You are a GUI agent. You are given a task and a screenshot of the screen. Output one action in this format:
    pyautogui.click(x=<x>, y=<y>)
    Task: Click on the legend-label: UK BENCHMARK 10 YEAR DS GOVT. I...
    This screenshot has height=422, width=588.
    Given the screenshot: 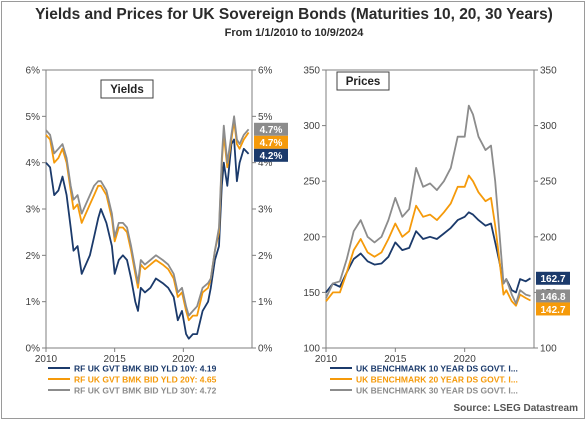 What is the action you would take?
    pyautogui.click(x=437, y=369)
    